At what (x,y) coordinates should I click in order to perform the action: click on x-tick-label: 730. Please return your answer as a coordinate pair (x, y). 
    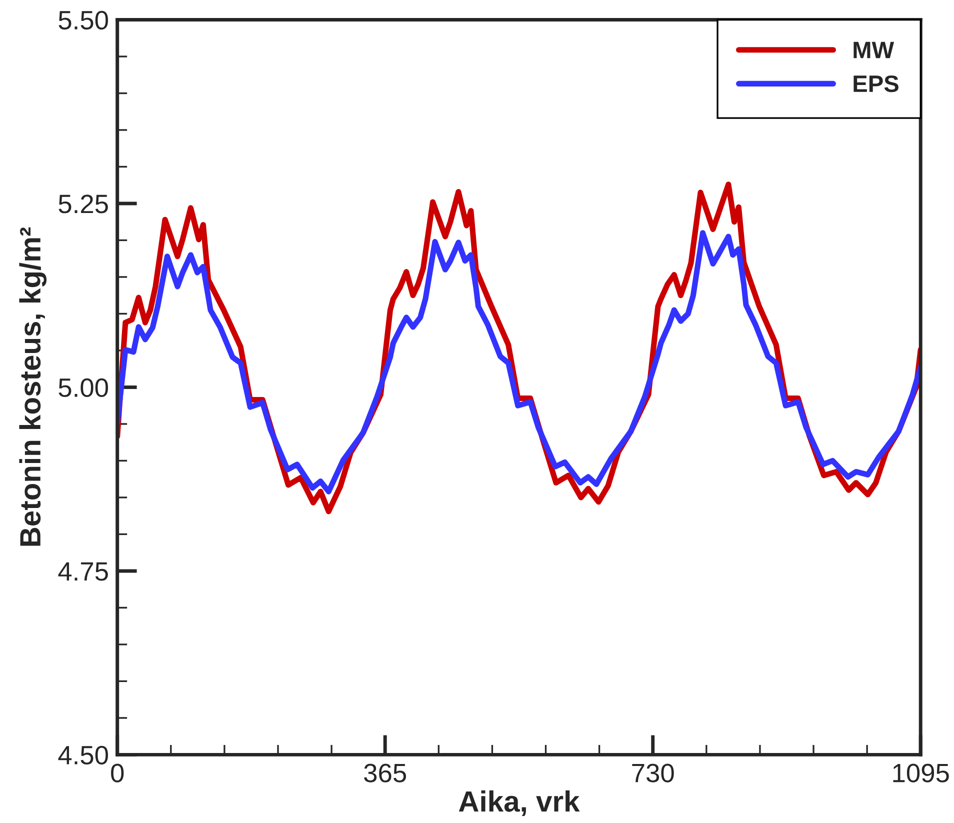
    Looking at the image, I should click on (653, 773).